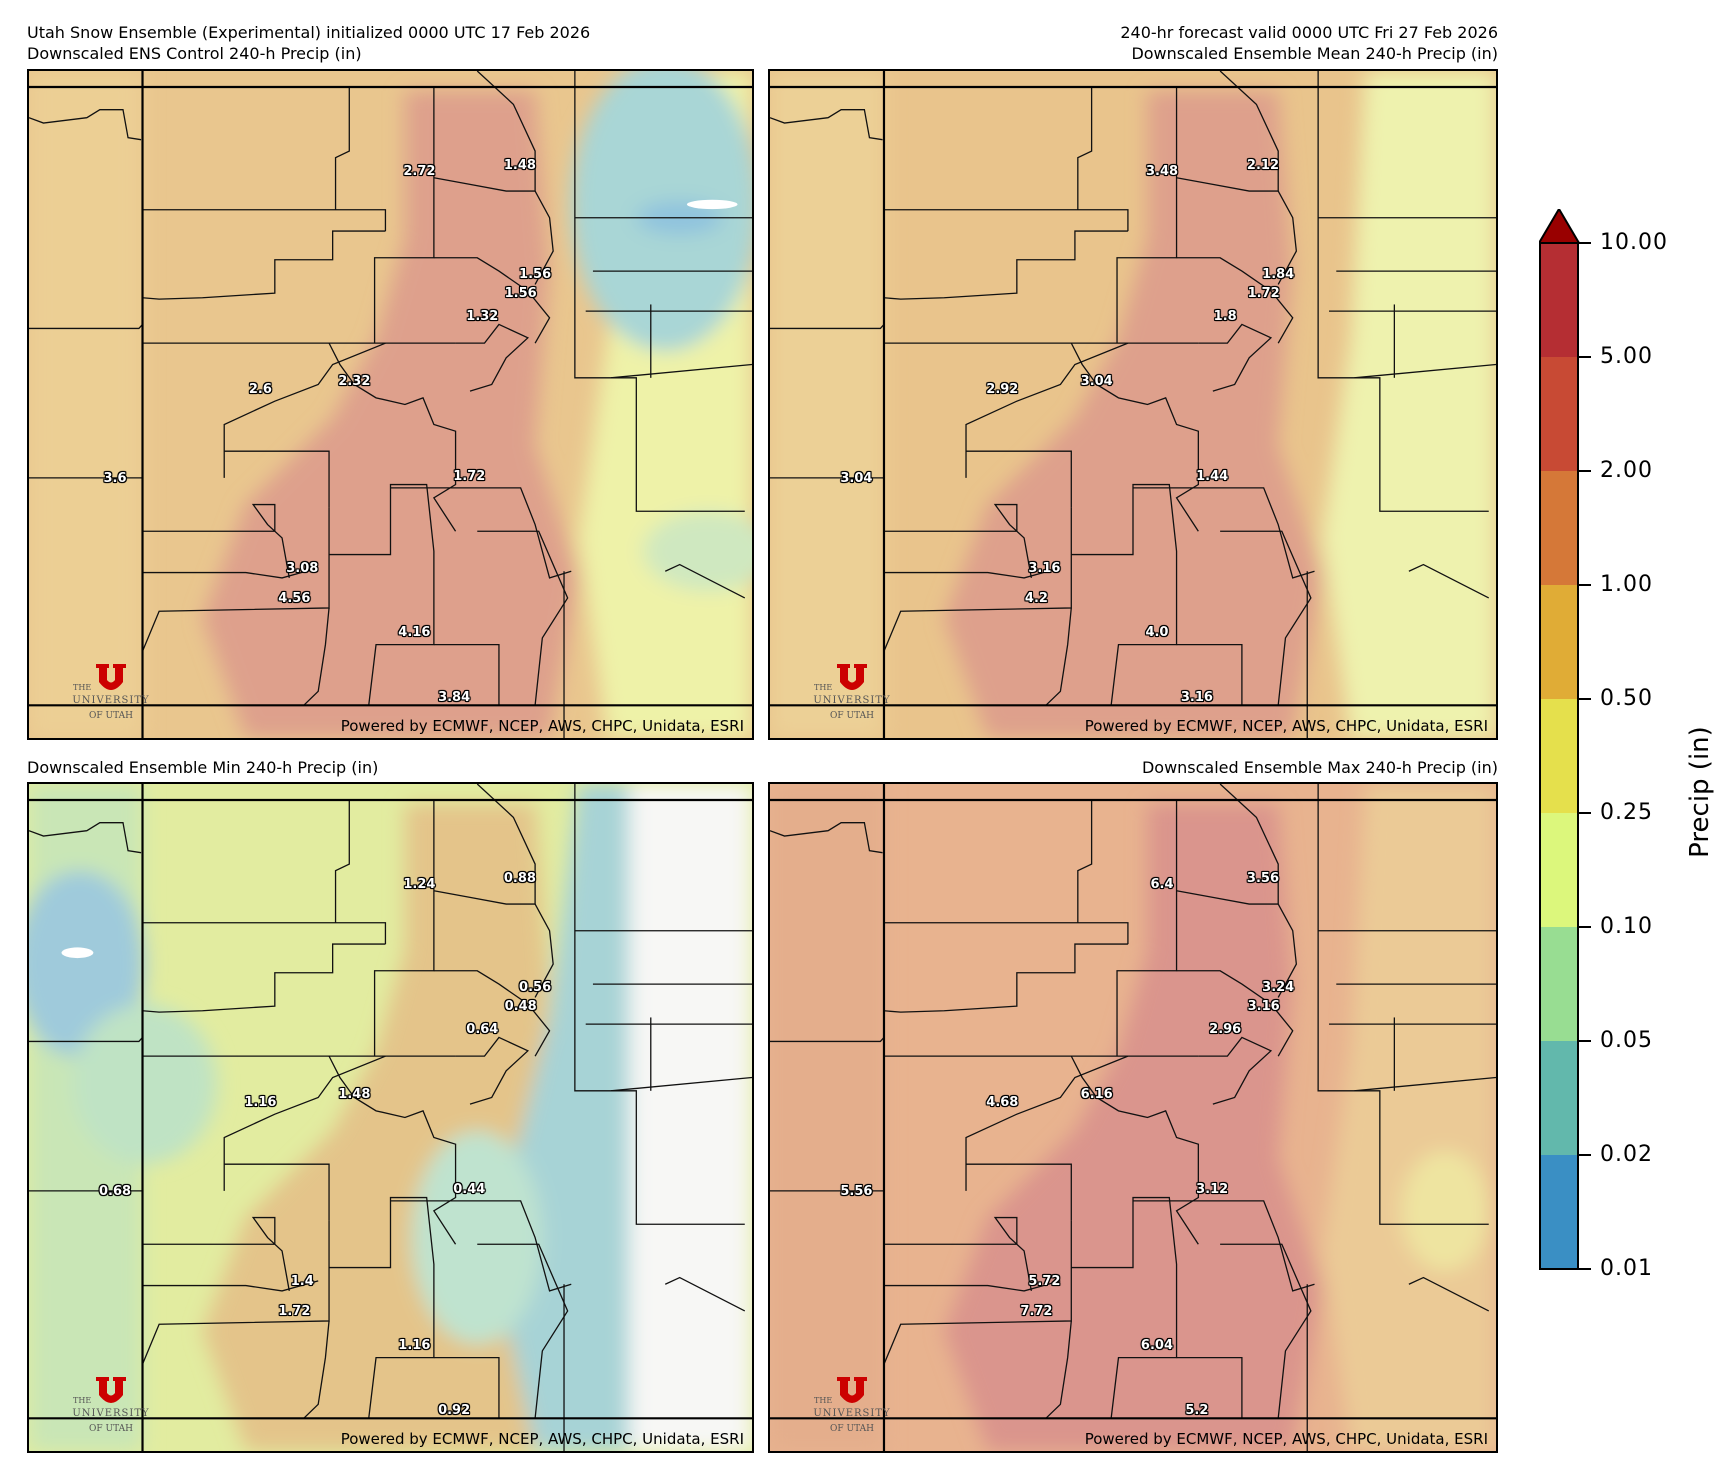 This screenshot has width=1736, height=1470. I want to click on precip-value-label: 5.2, so click(1197, 1410).